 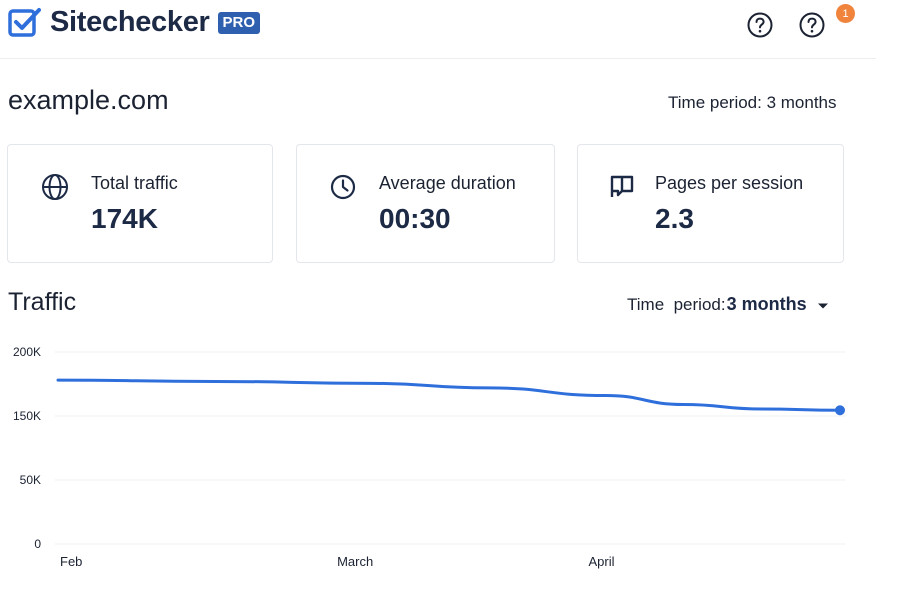 What do you see at coordinates (601, 561) in the screenshot?
I see `x-tick-label: April` at bounding box center [601, 561].